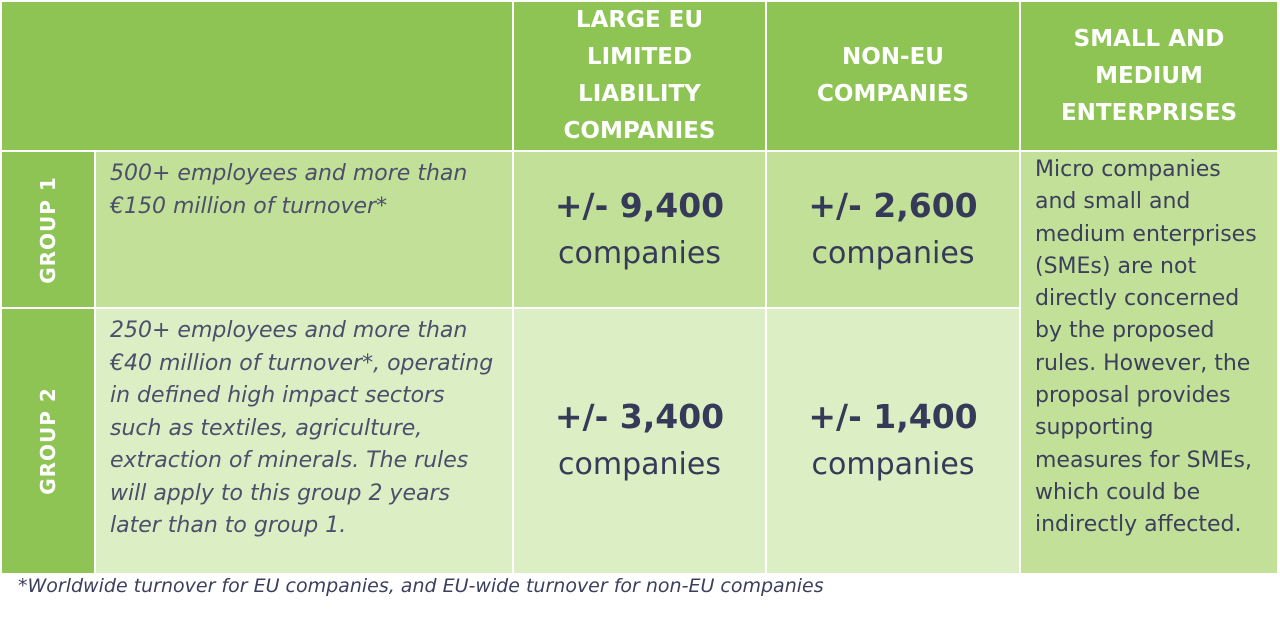 The width and height of the screenshot is (1280, 620). I want to click on header-sme-label: SMALL AND MEDIUM ENTERPRISES, so click(1149, 75).